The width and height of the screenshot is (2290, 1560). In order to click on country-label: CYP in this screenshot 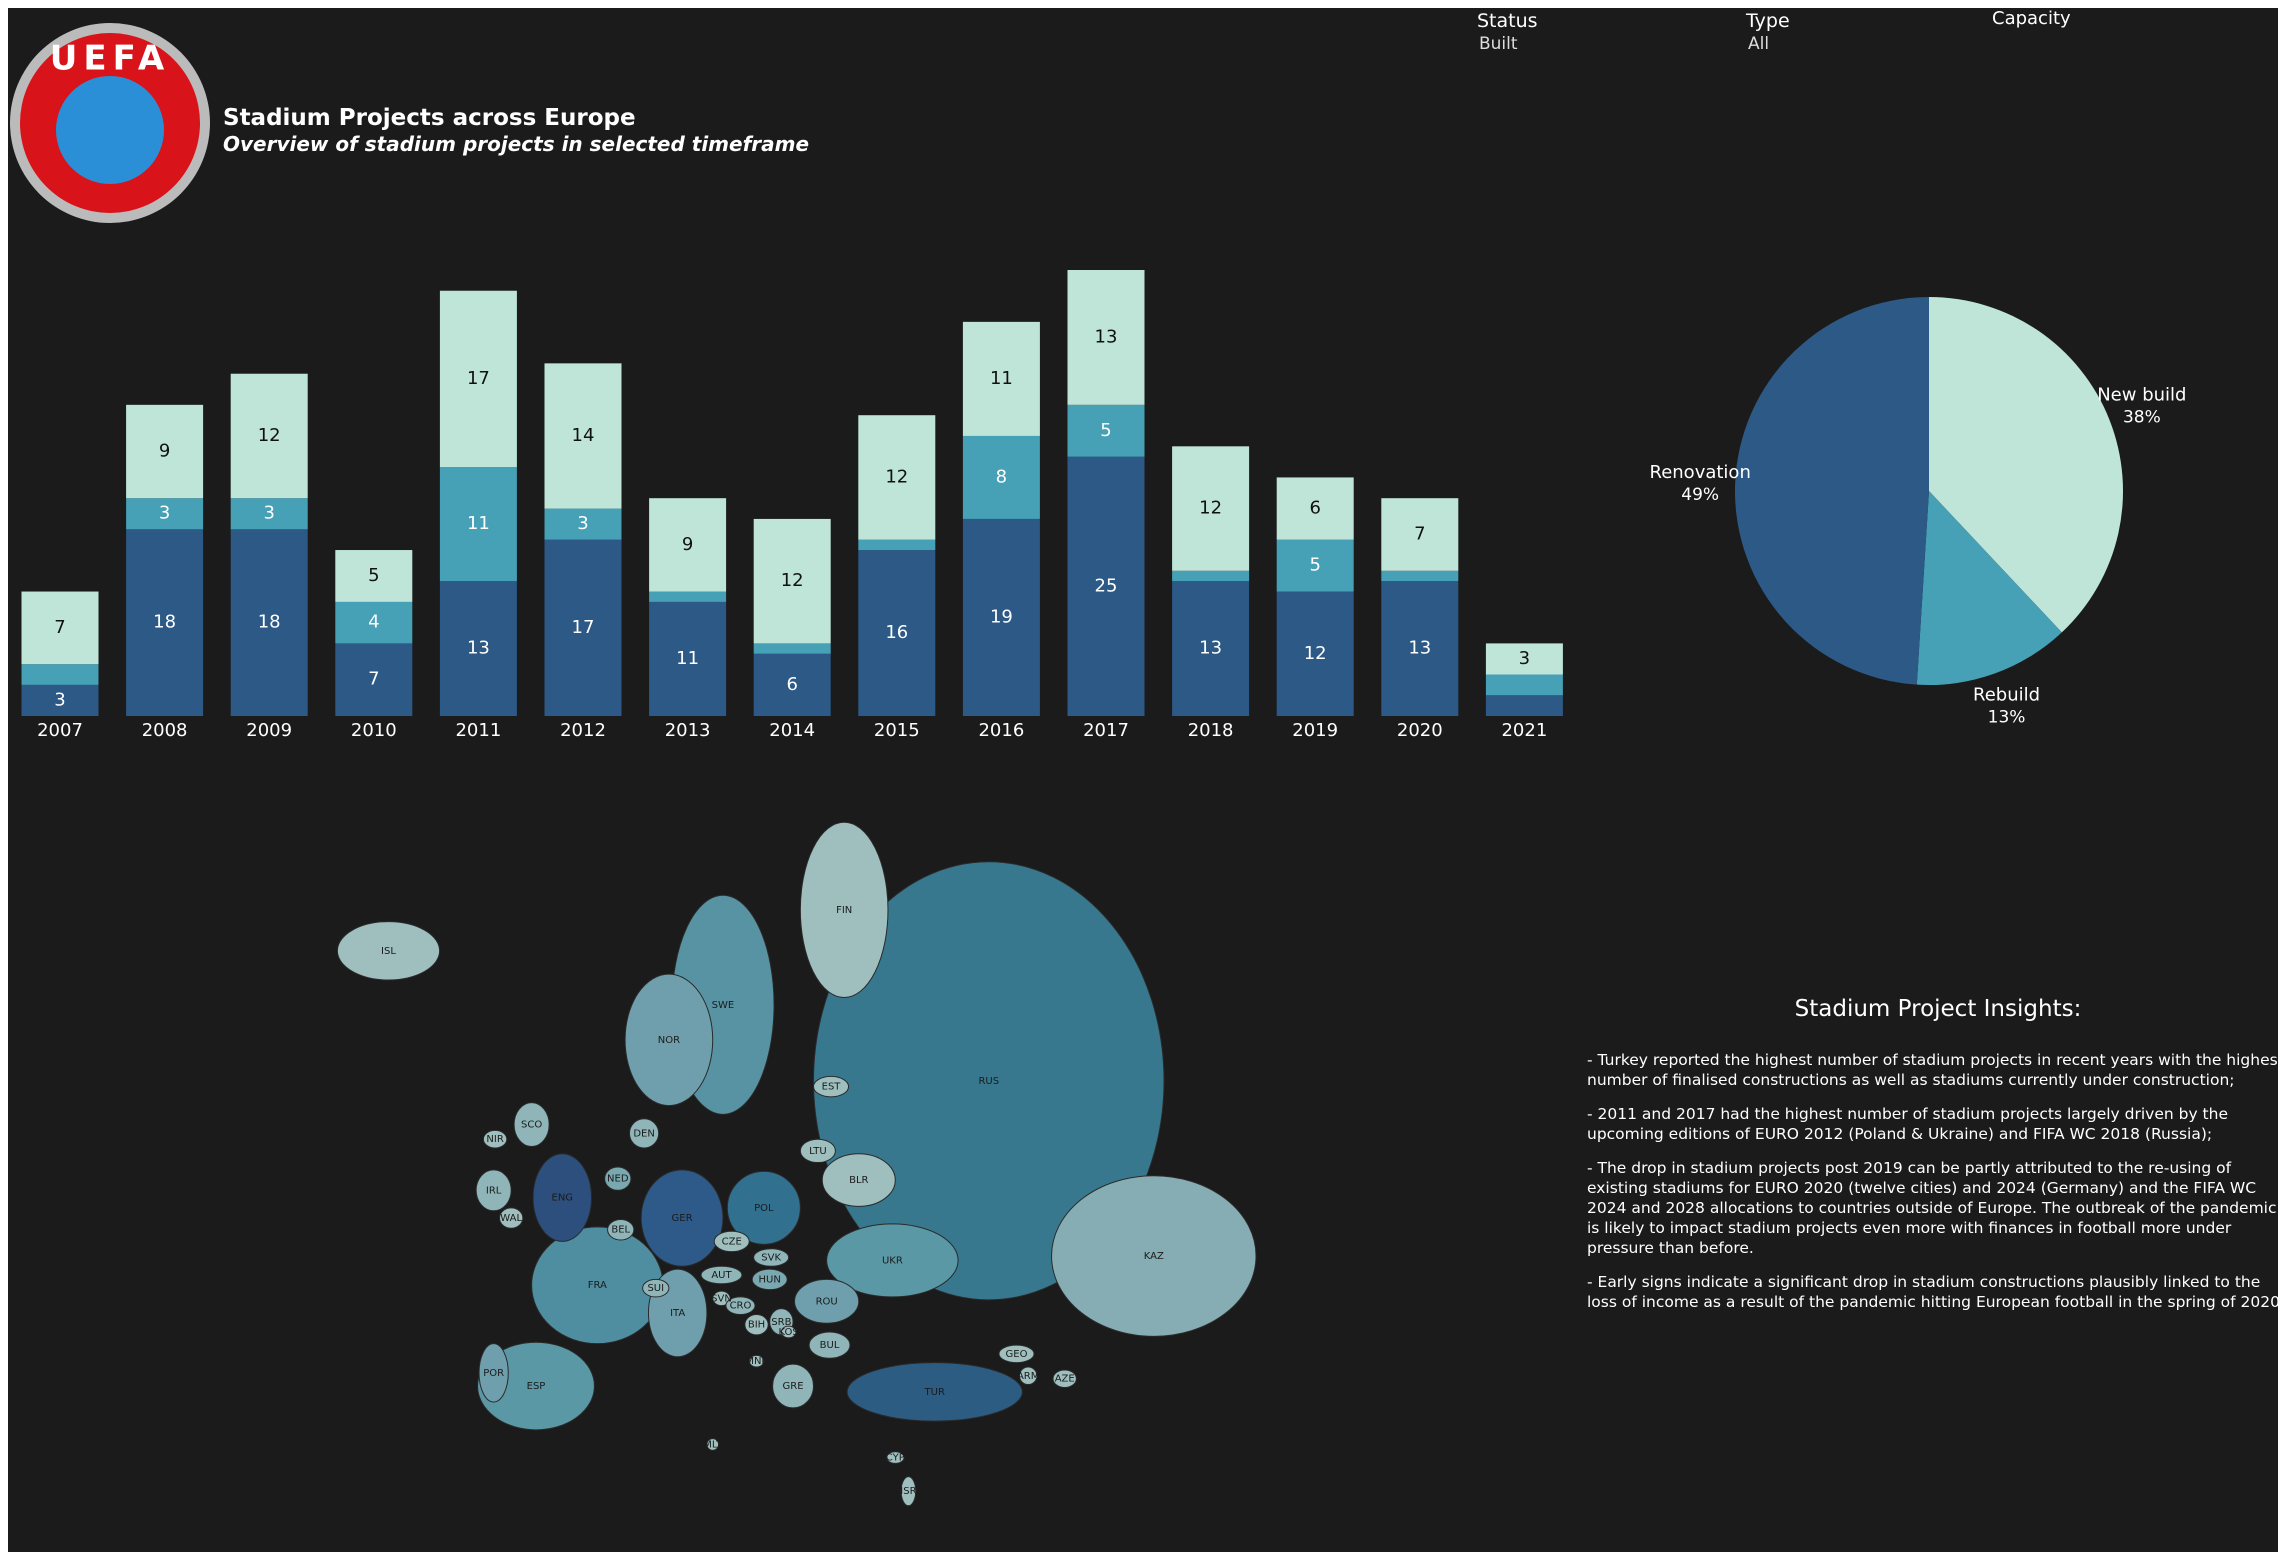, I will do `click(895, 1458)`.